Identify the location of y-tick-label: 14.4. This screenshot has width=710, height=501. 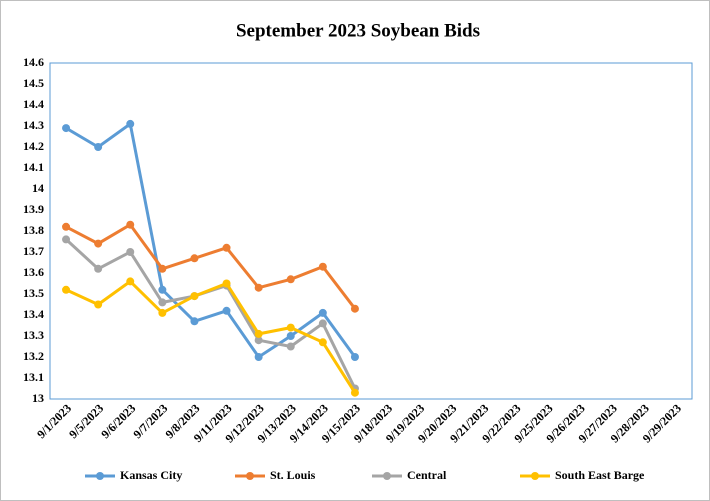
(33, 104).